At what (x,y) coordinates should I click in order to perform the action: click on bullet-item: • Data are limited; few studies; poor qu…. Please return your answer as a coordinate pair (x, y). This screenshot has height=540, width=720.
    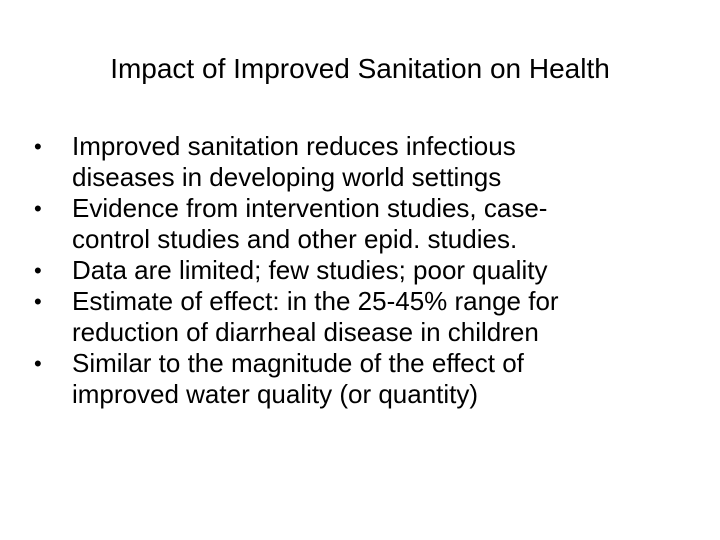
    Looking at the image, I should click on (364, 270).